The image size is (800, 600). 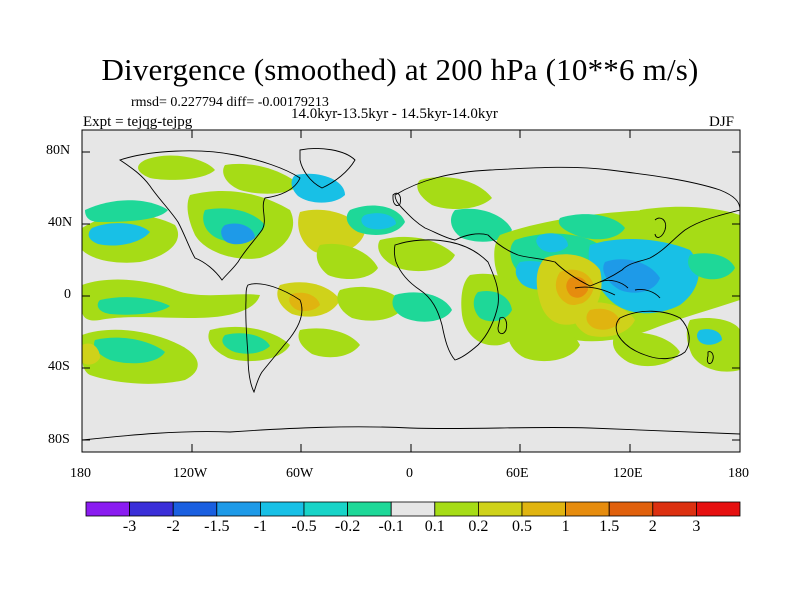 I want to click on coast-south-america, so click(x=274, y=338).